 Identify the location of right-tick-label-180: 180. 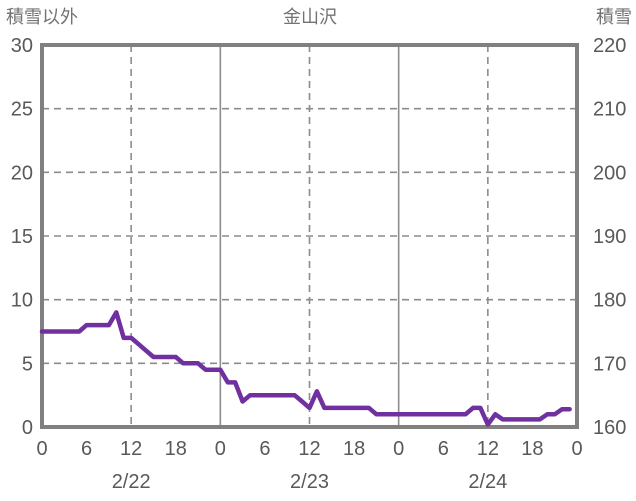
(609, 301).